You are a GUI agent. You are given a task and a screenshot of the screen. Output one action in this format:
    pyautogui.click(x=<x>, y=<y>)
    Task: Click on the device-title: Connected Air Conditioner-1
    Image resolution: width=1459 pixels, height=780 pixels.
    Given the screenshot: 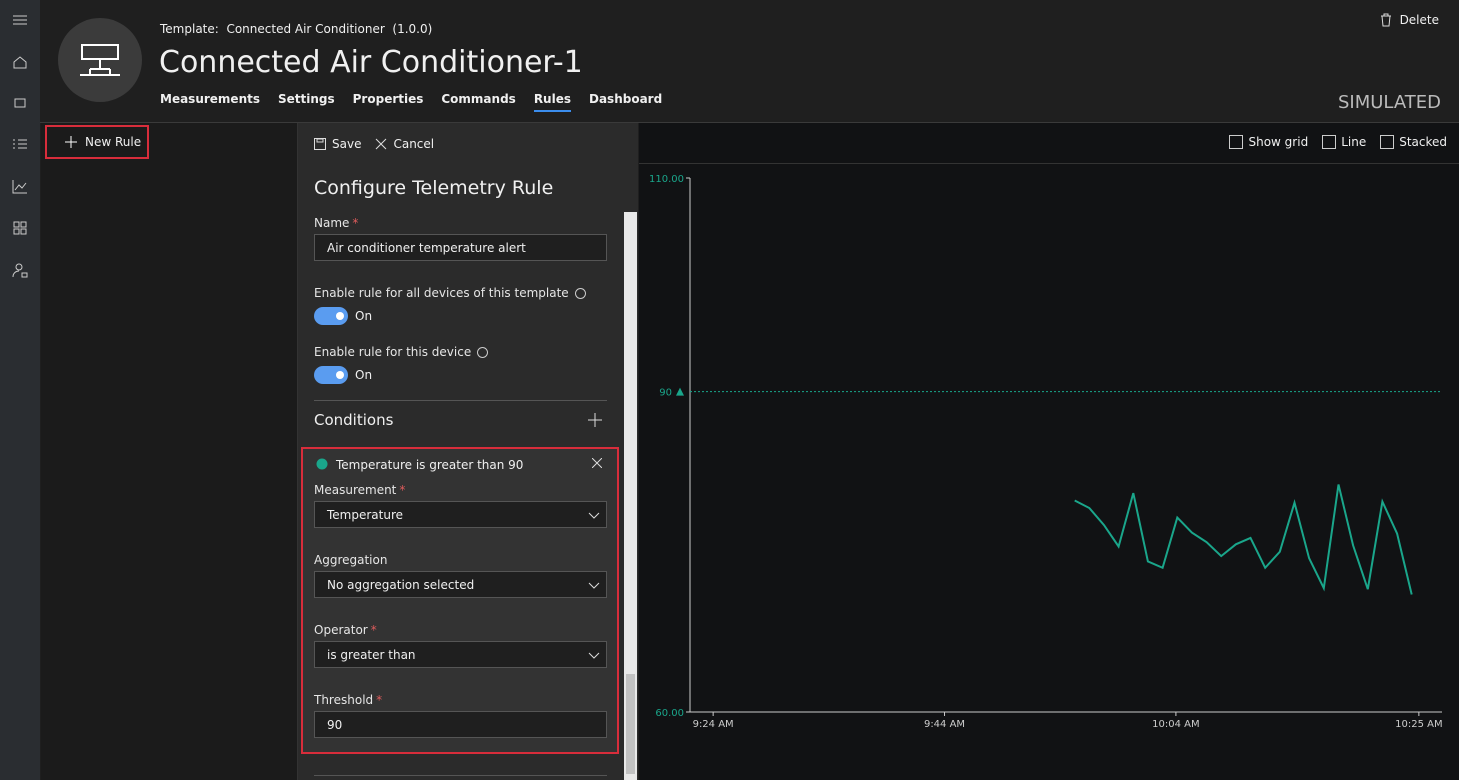 What is the action you would take?
    pyautogui.click(x=371, y=62)
    